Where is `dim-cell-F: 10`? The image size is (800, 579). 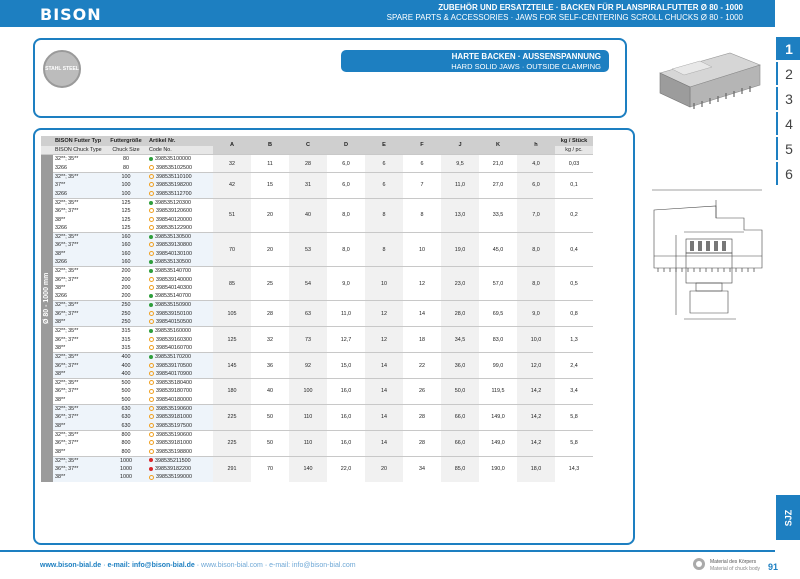
dim-cell-F: 10 is located at coordinates (422, 249).